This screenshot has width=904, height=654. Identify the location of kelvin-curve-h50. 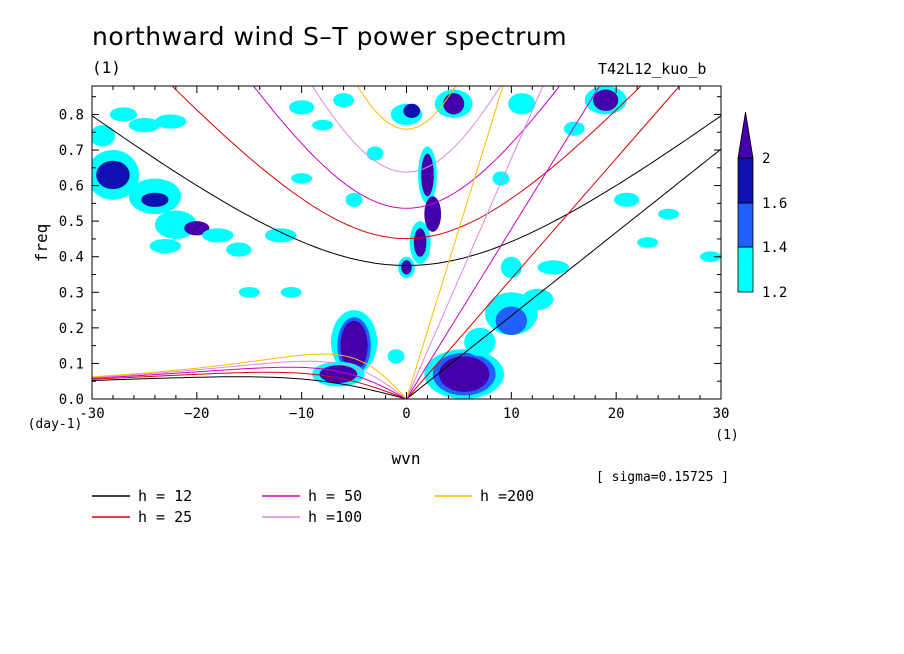
(503, 242).